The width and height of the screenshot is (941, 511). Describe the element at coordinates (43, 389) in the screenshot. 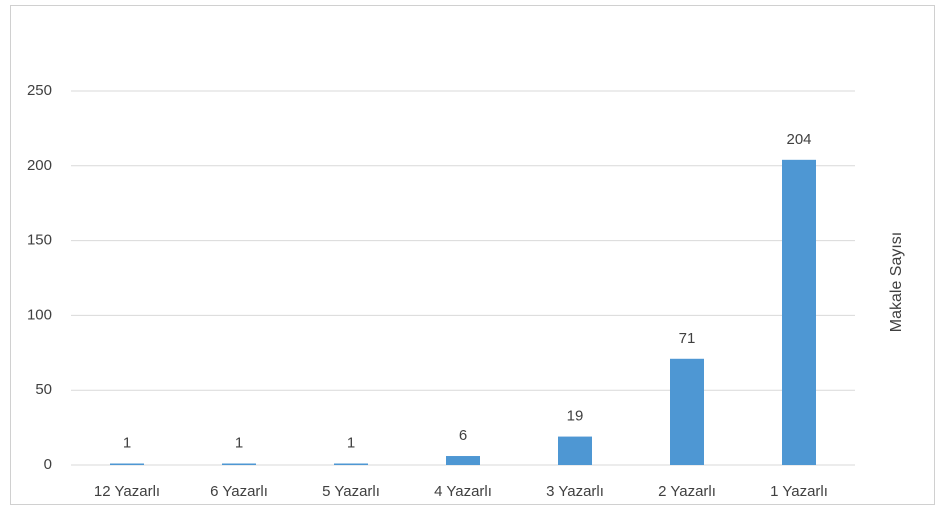

I see `y-tick-label: 50` at that location.